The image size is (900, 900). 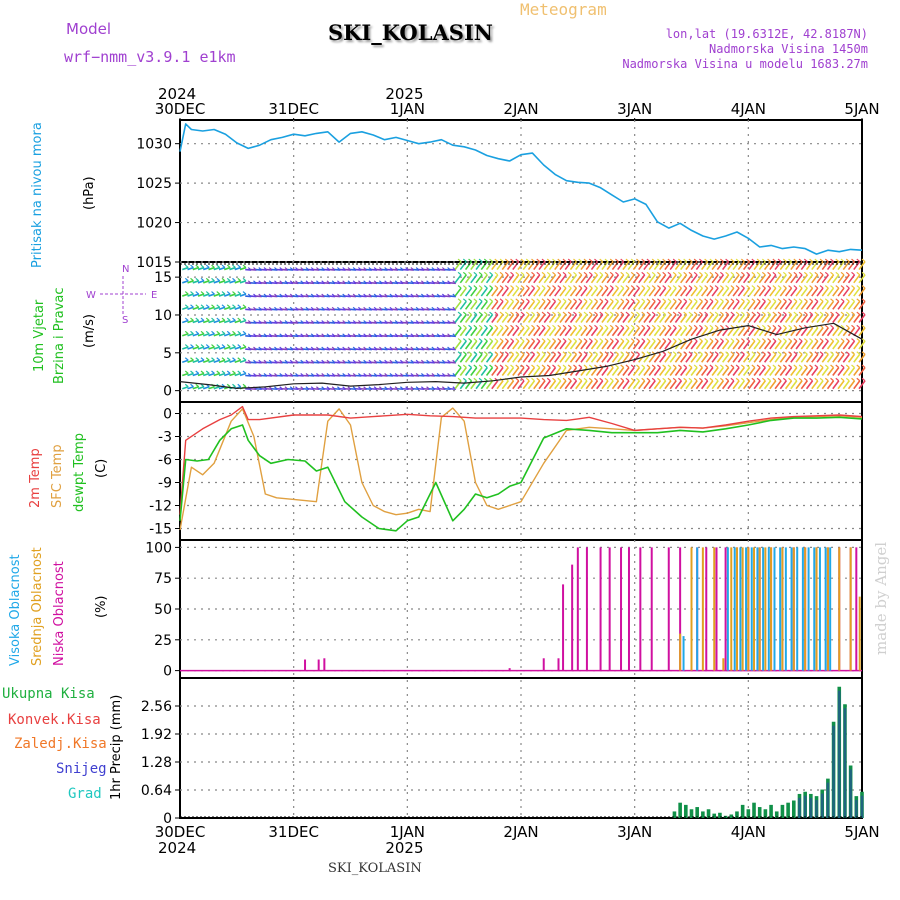 I want to click on bottom-day-label: 3JAN, so click(x=634, y=832).